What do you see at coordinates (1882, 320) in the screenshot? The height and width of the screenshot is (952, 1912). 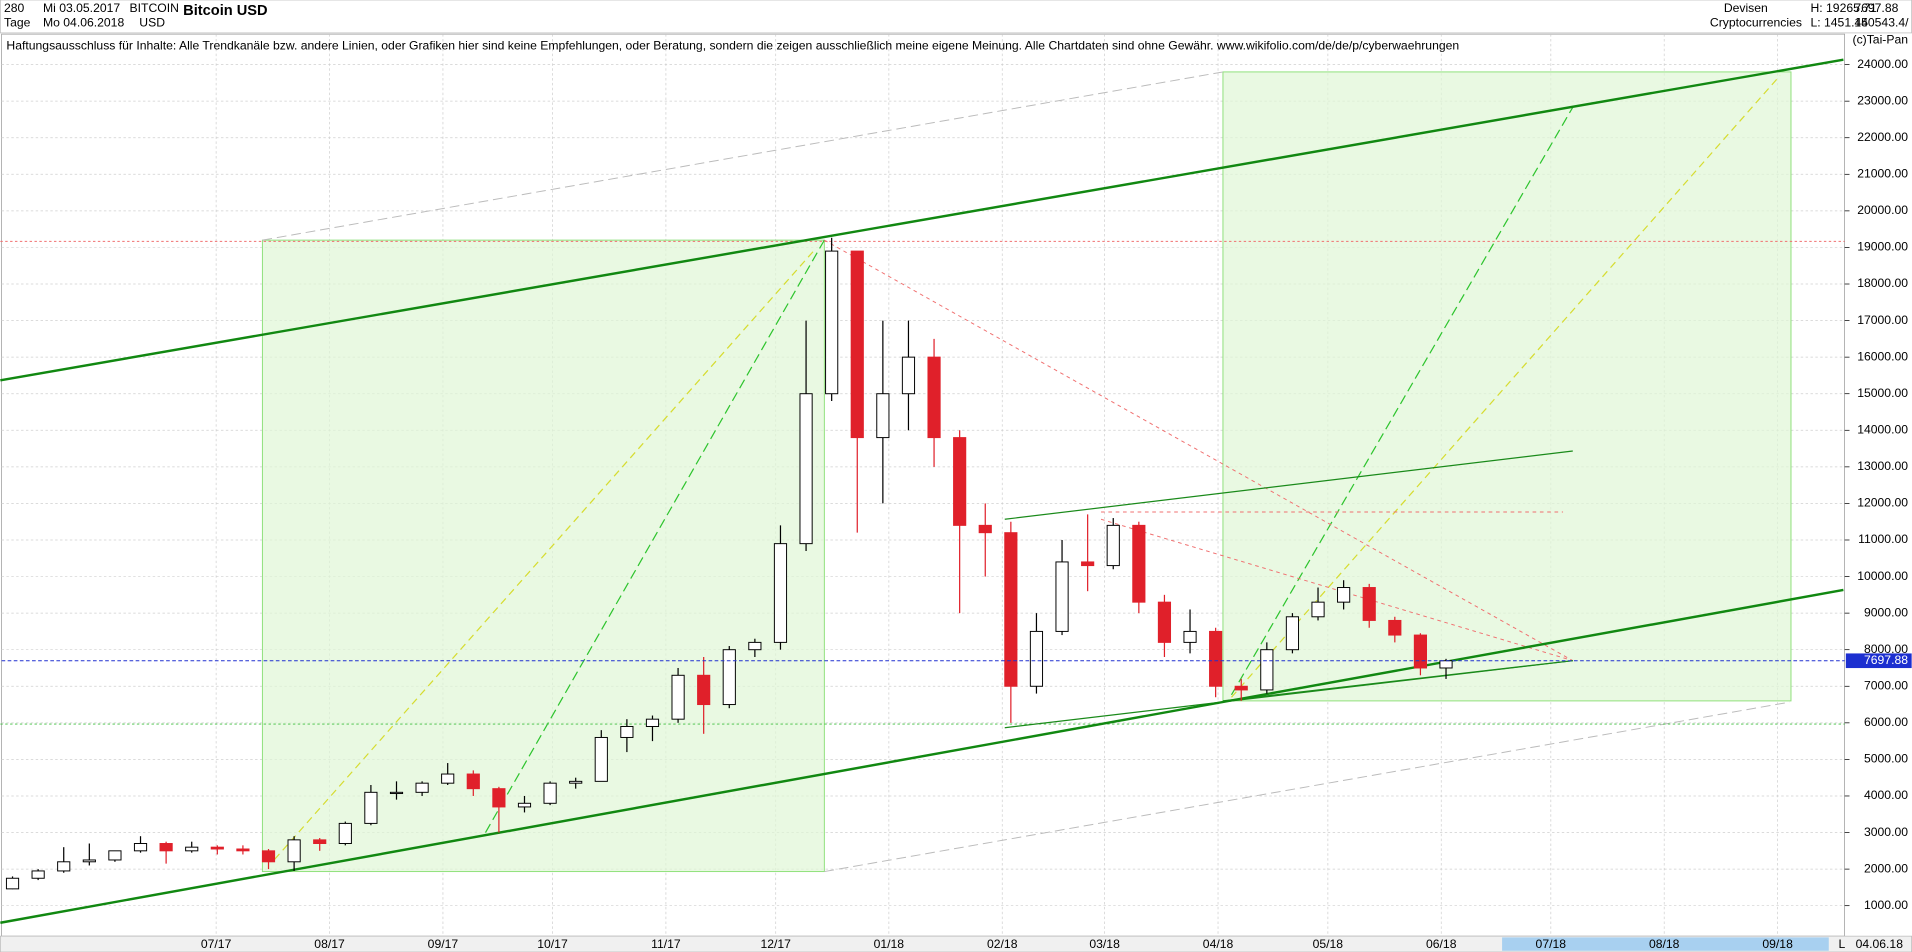 I see `y-tick-label: 17000.00` at bounding box center [1882, 320].